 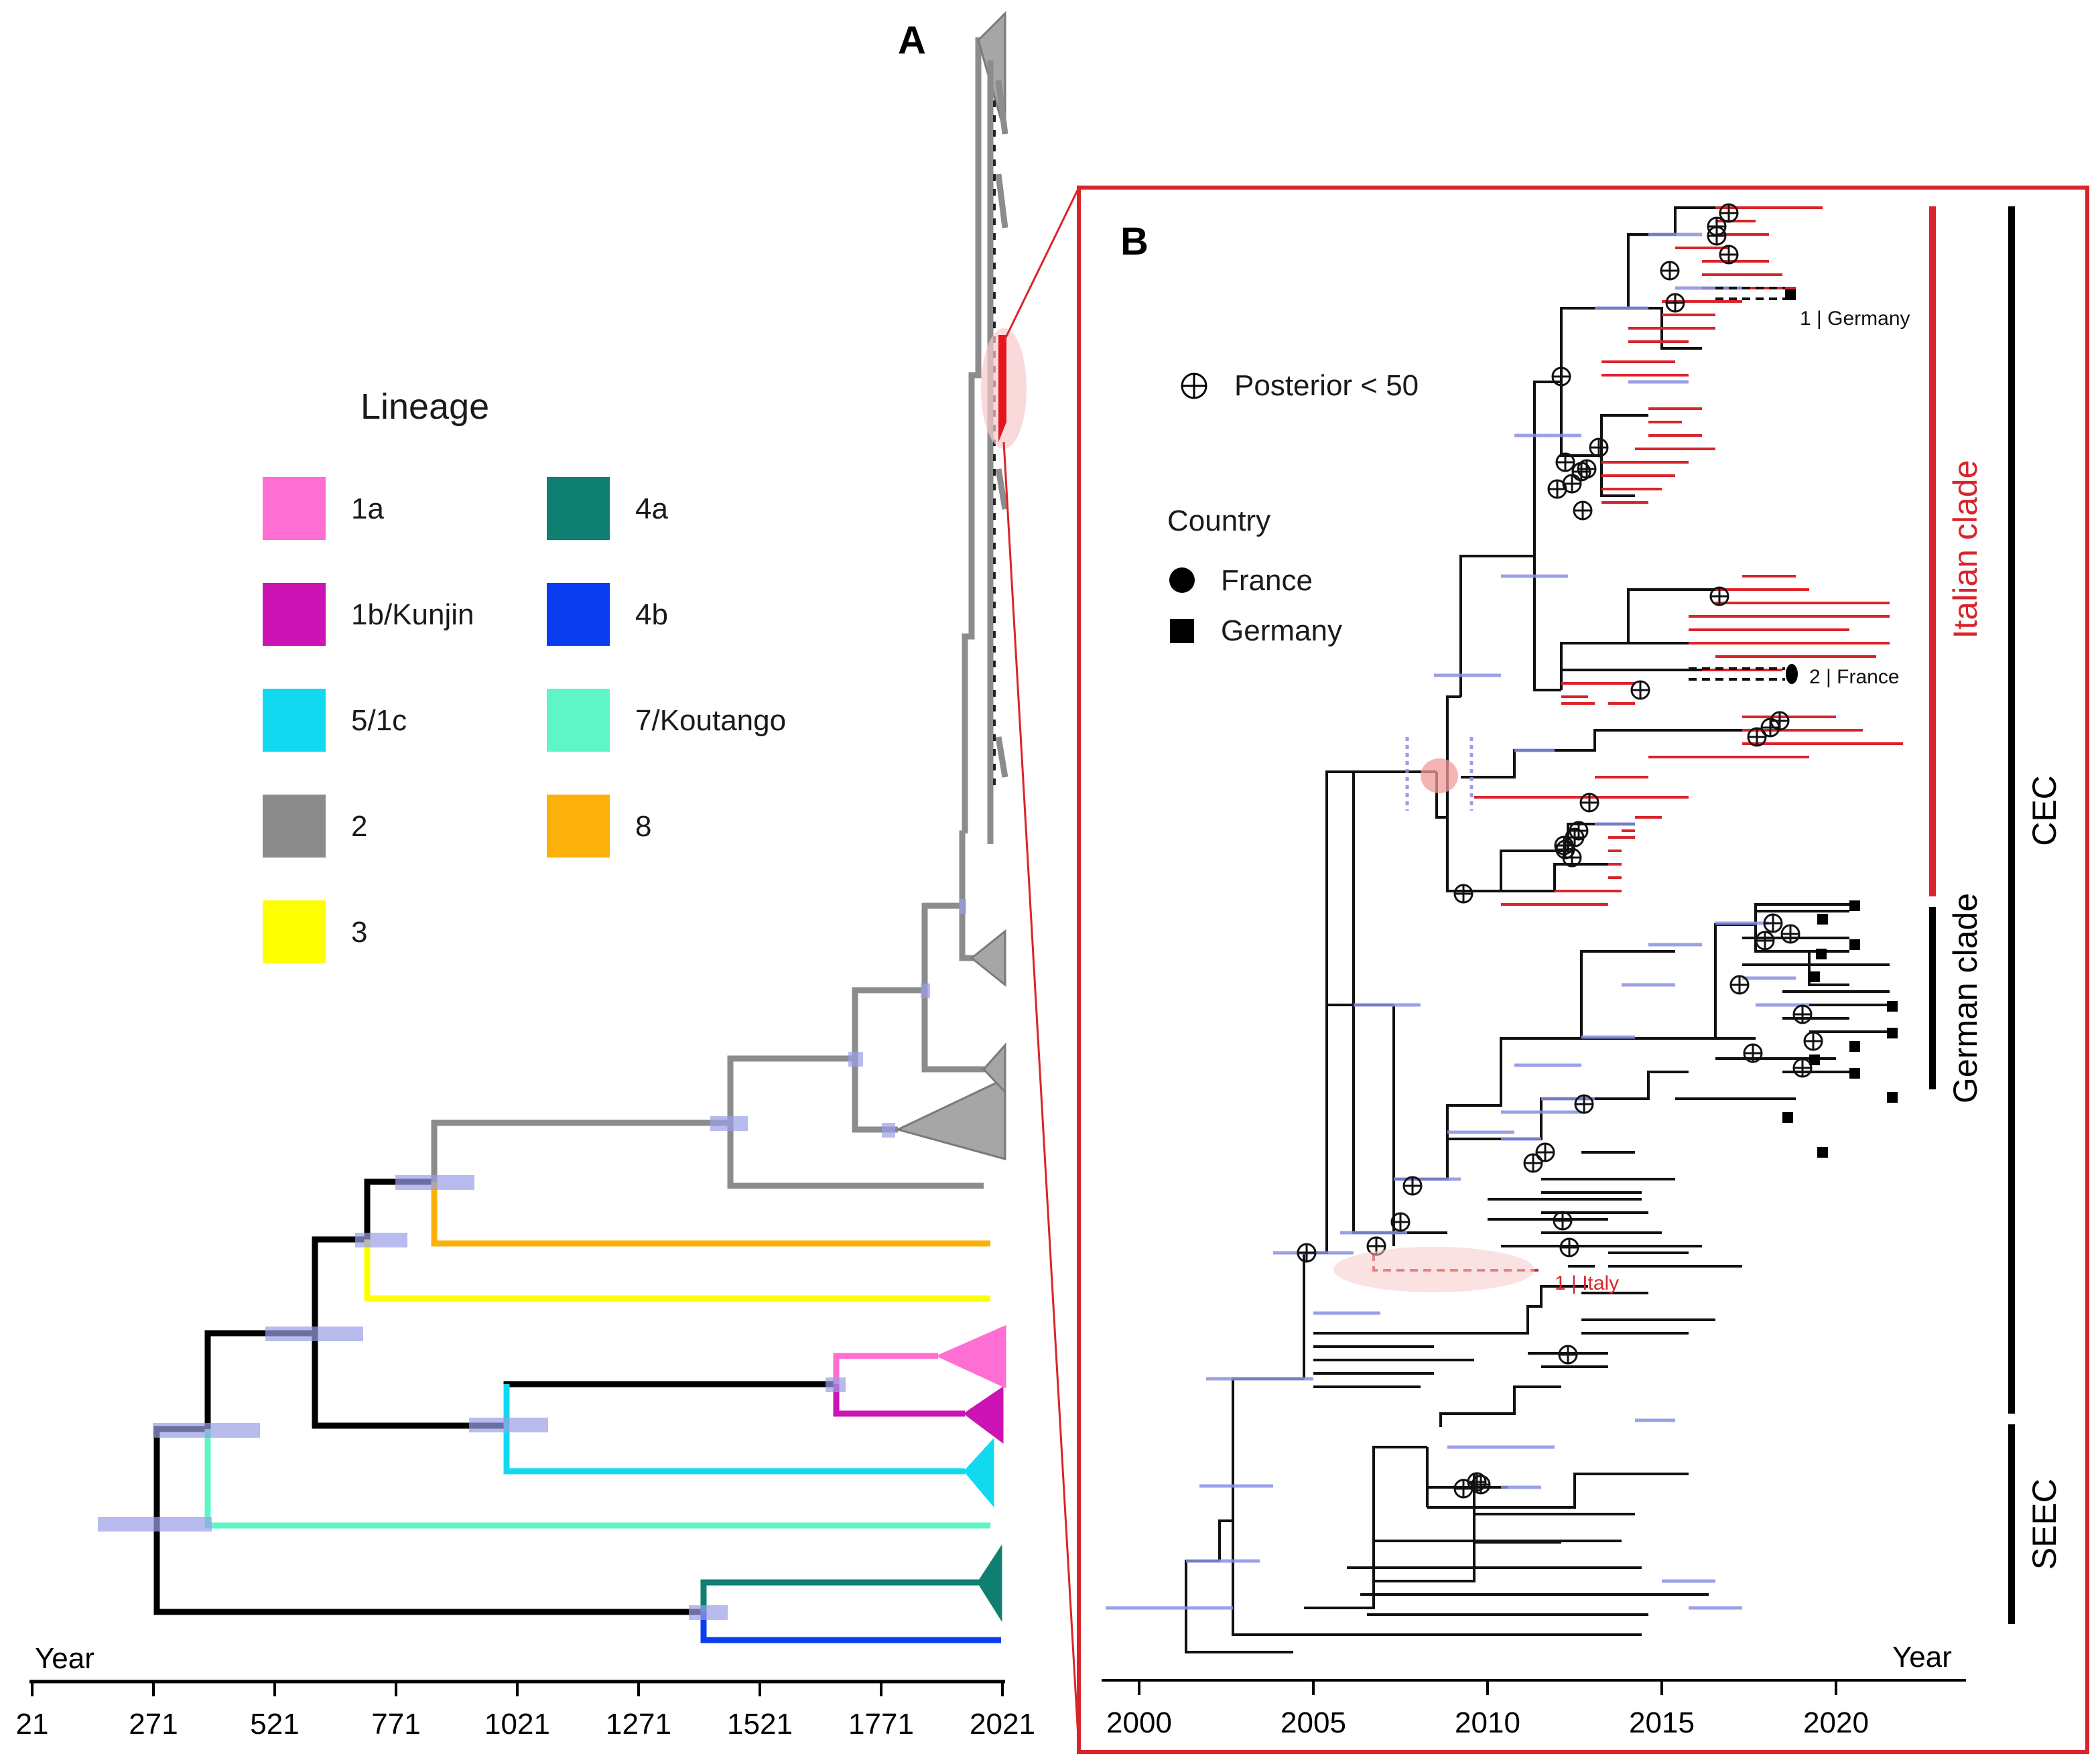 What do you see at coordinates (881, 1724) in the screenshot?
I see `axis-tick-label: 1771` at bounding box center [881, 1724].